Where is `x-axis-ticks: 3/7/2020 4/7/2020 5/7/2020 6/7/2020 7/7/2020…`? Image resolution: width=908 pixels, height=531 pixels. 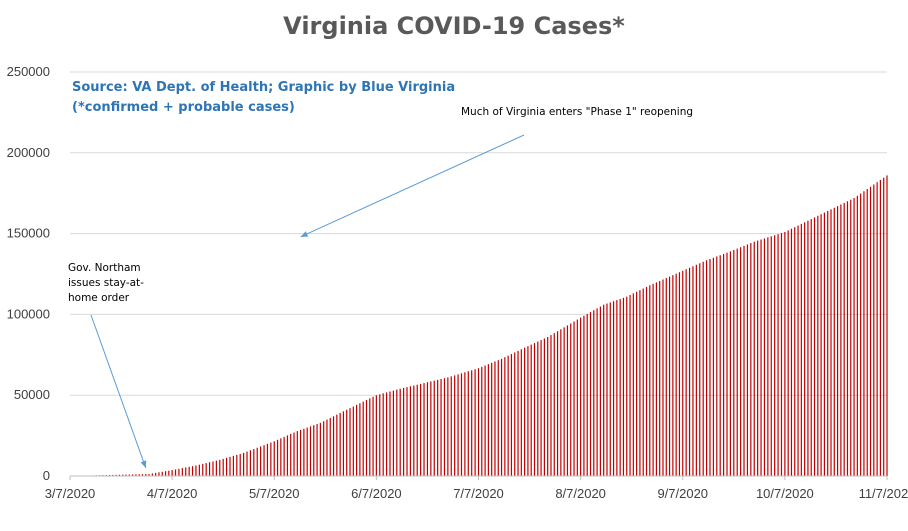 x-axis-ticks: 3/7/2020 4/7/2020 5/7/2020 6/7/2020 7/7/2020… is located at coordinates (476, 488).